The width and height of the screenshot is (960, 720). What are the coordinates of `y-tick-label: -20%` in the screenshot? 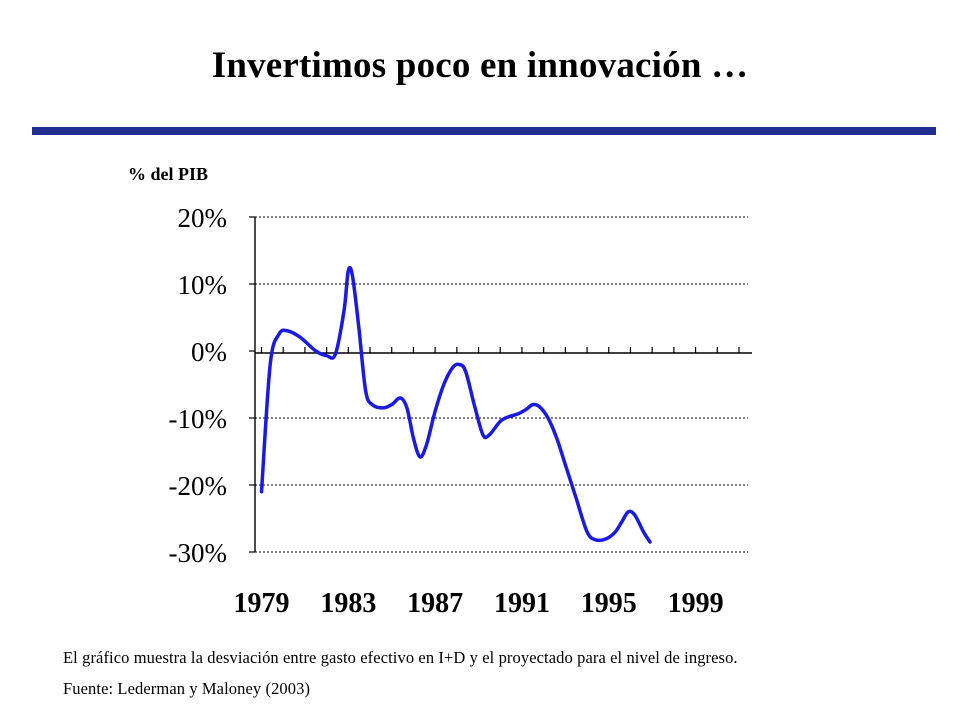 It's located at (198, 486).